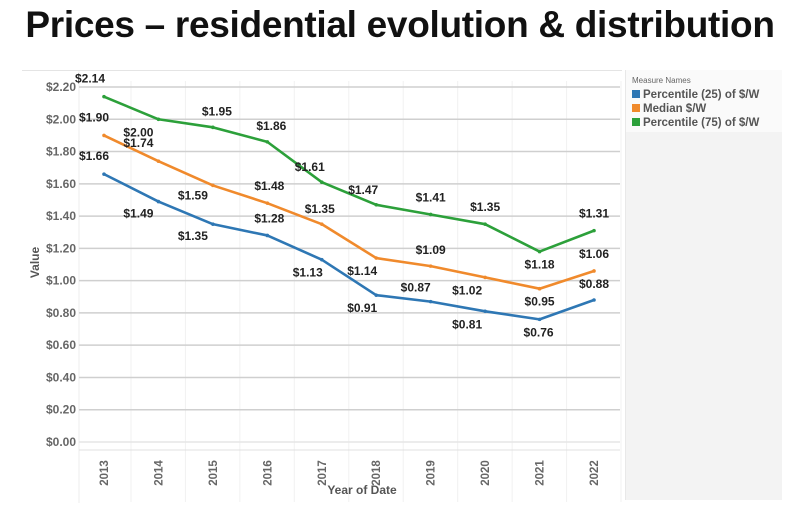 The image size is (800, 507). What do you see at coordinates (362, 490) in the screenshot?
I see `x-axis-title: Year of Date` at bounding box center [362, 490].